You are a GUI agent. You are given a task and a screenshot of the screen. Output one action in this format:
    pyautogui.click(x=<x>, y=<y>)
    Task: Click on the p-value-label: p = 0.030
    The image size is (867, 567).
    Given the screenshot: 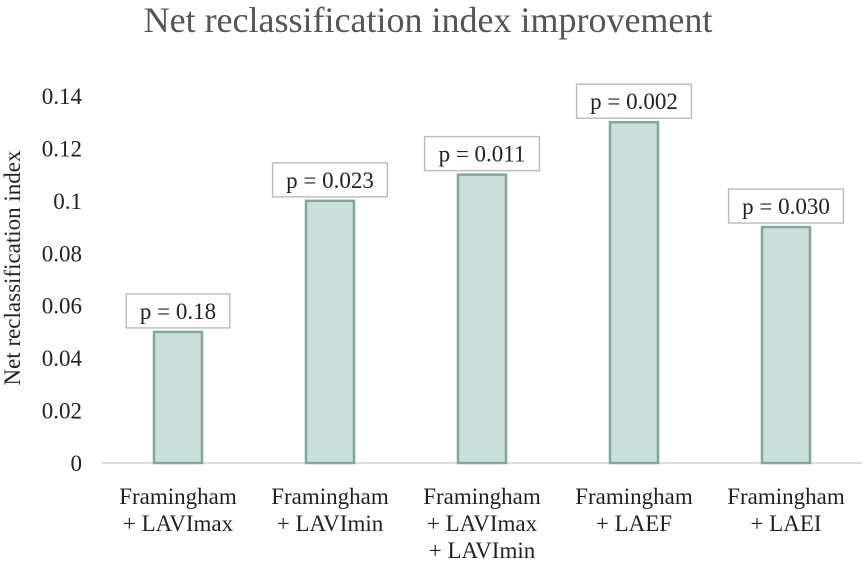 What is the action you would take?
    pyautogui.click(x=786, y=206)
    